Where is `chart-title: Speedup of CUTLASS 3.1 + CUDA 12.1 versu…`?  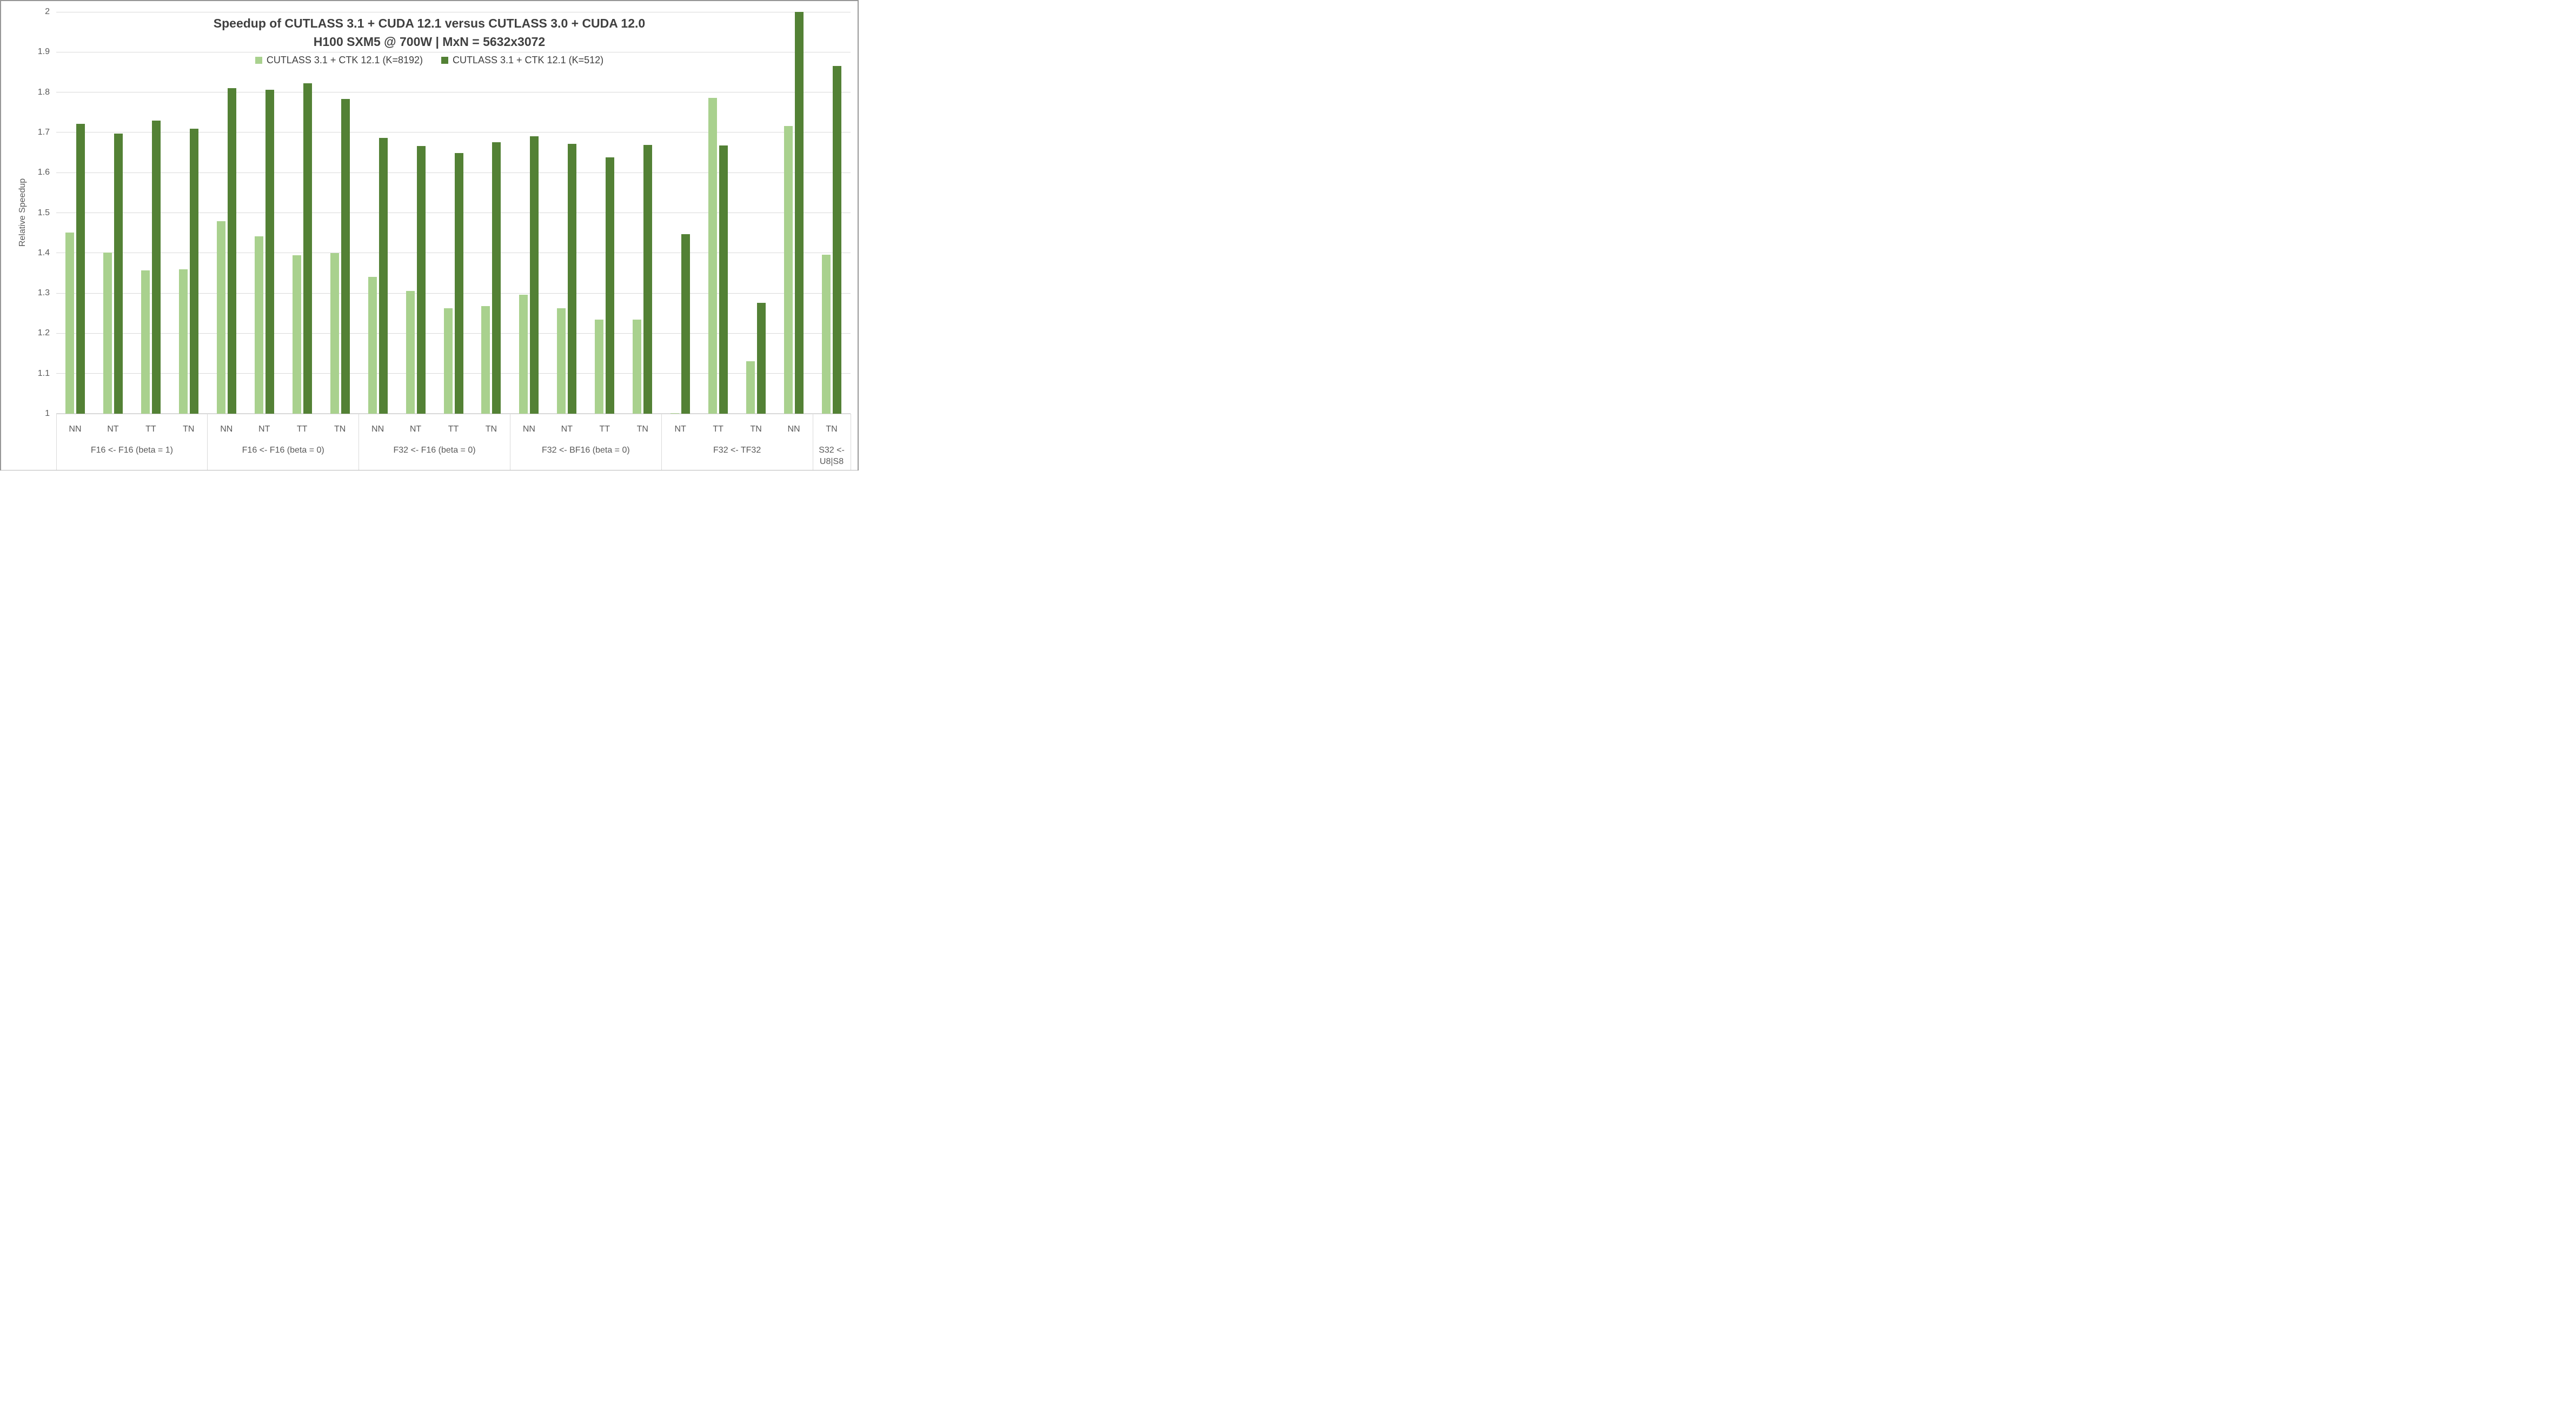 chart-title: Speedup of CUTLASS 3.1 + CUDA 12.1 versu… is located at coordinates (429, 32).